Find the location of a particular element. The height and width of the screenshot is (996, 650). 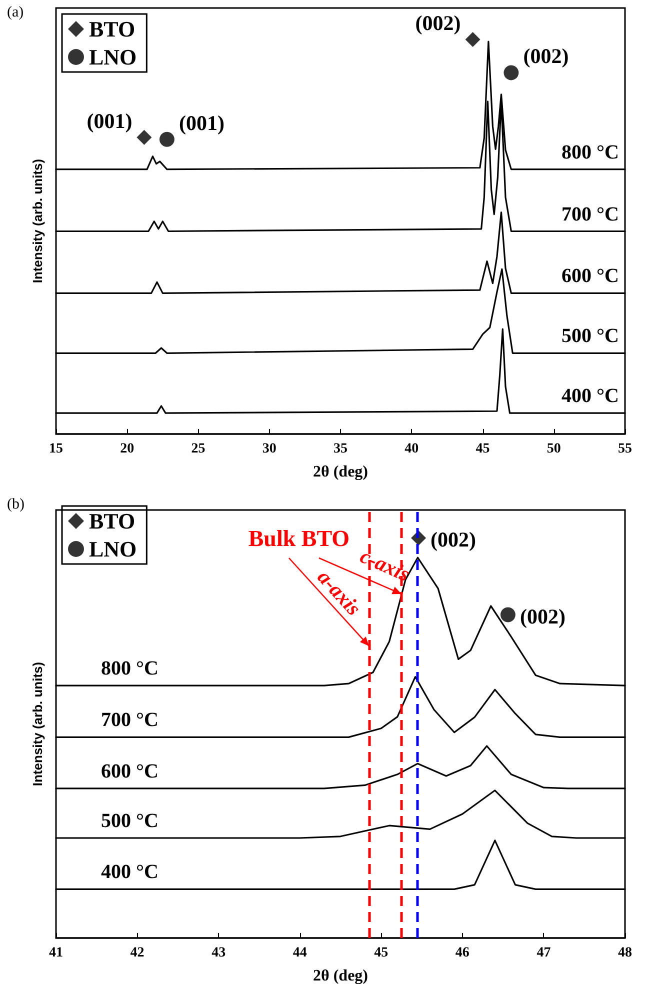

x-tick-label: 43 is located at coordinates (219, 953).